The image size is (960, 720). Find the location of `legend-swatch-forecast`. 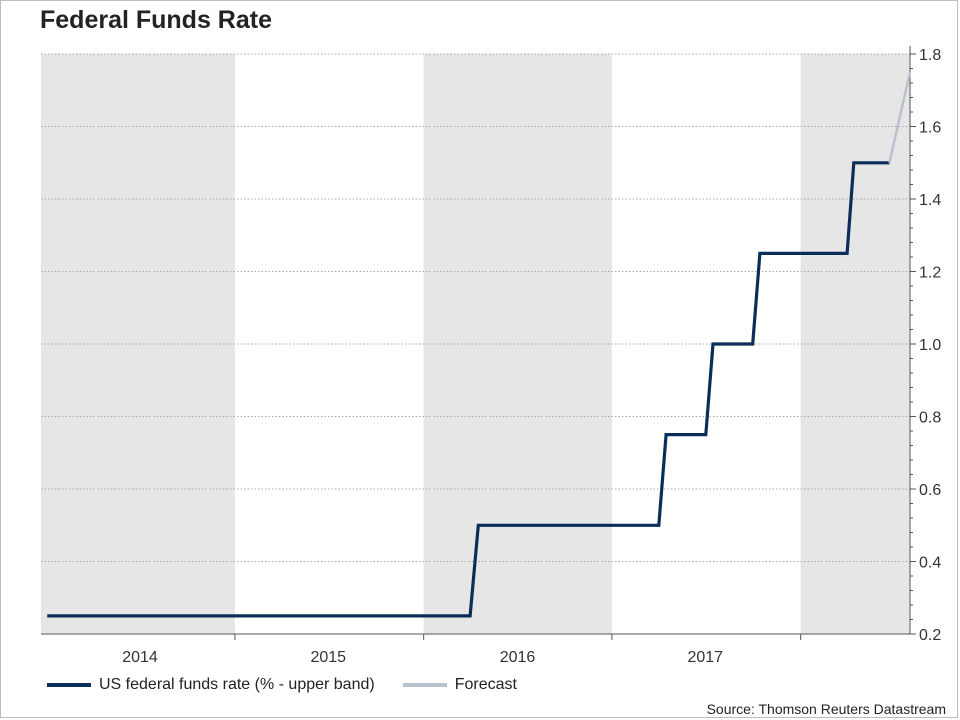

legend-swatch-forecast is located at coordinates (424, 685).